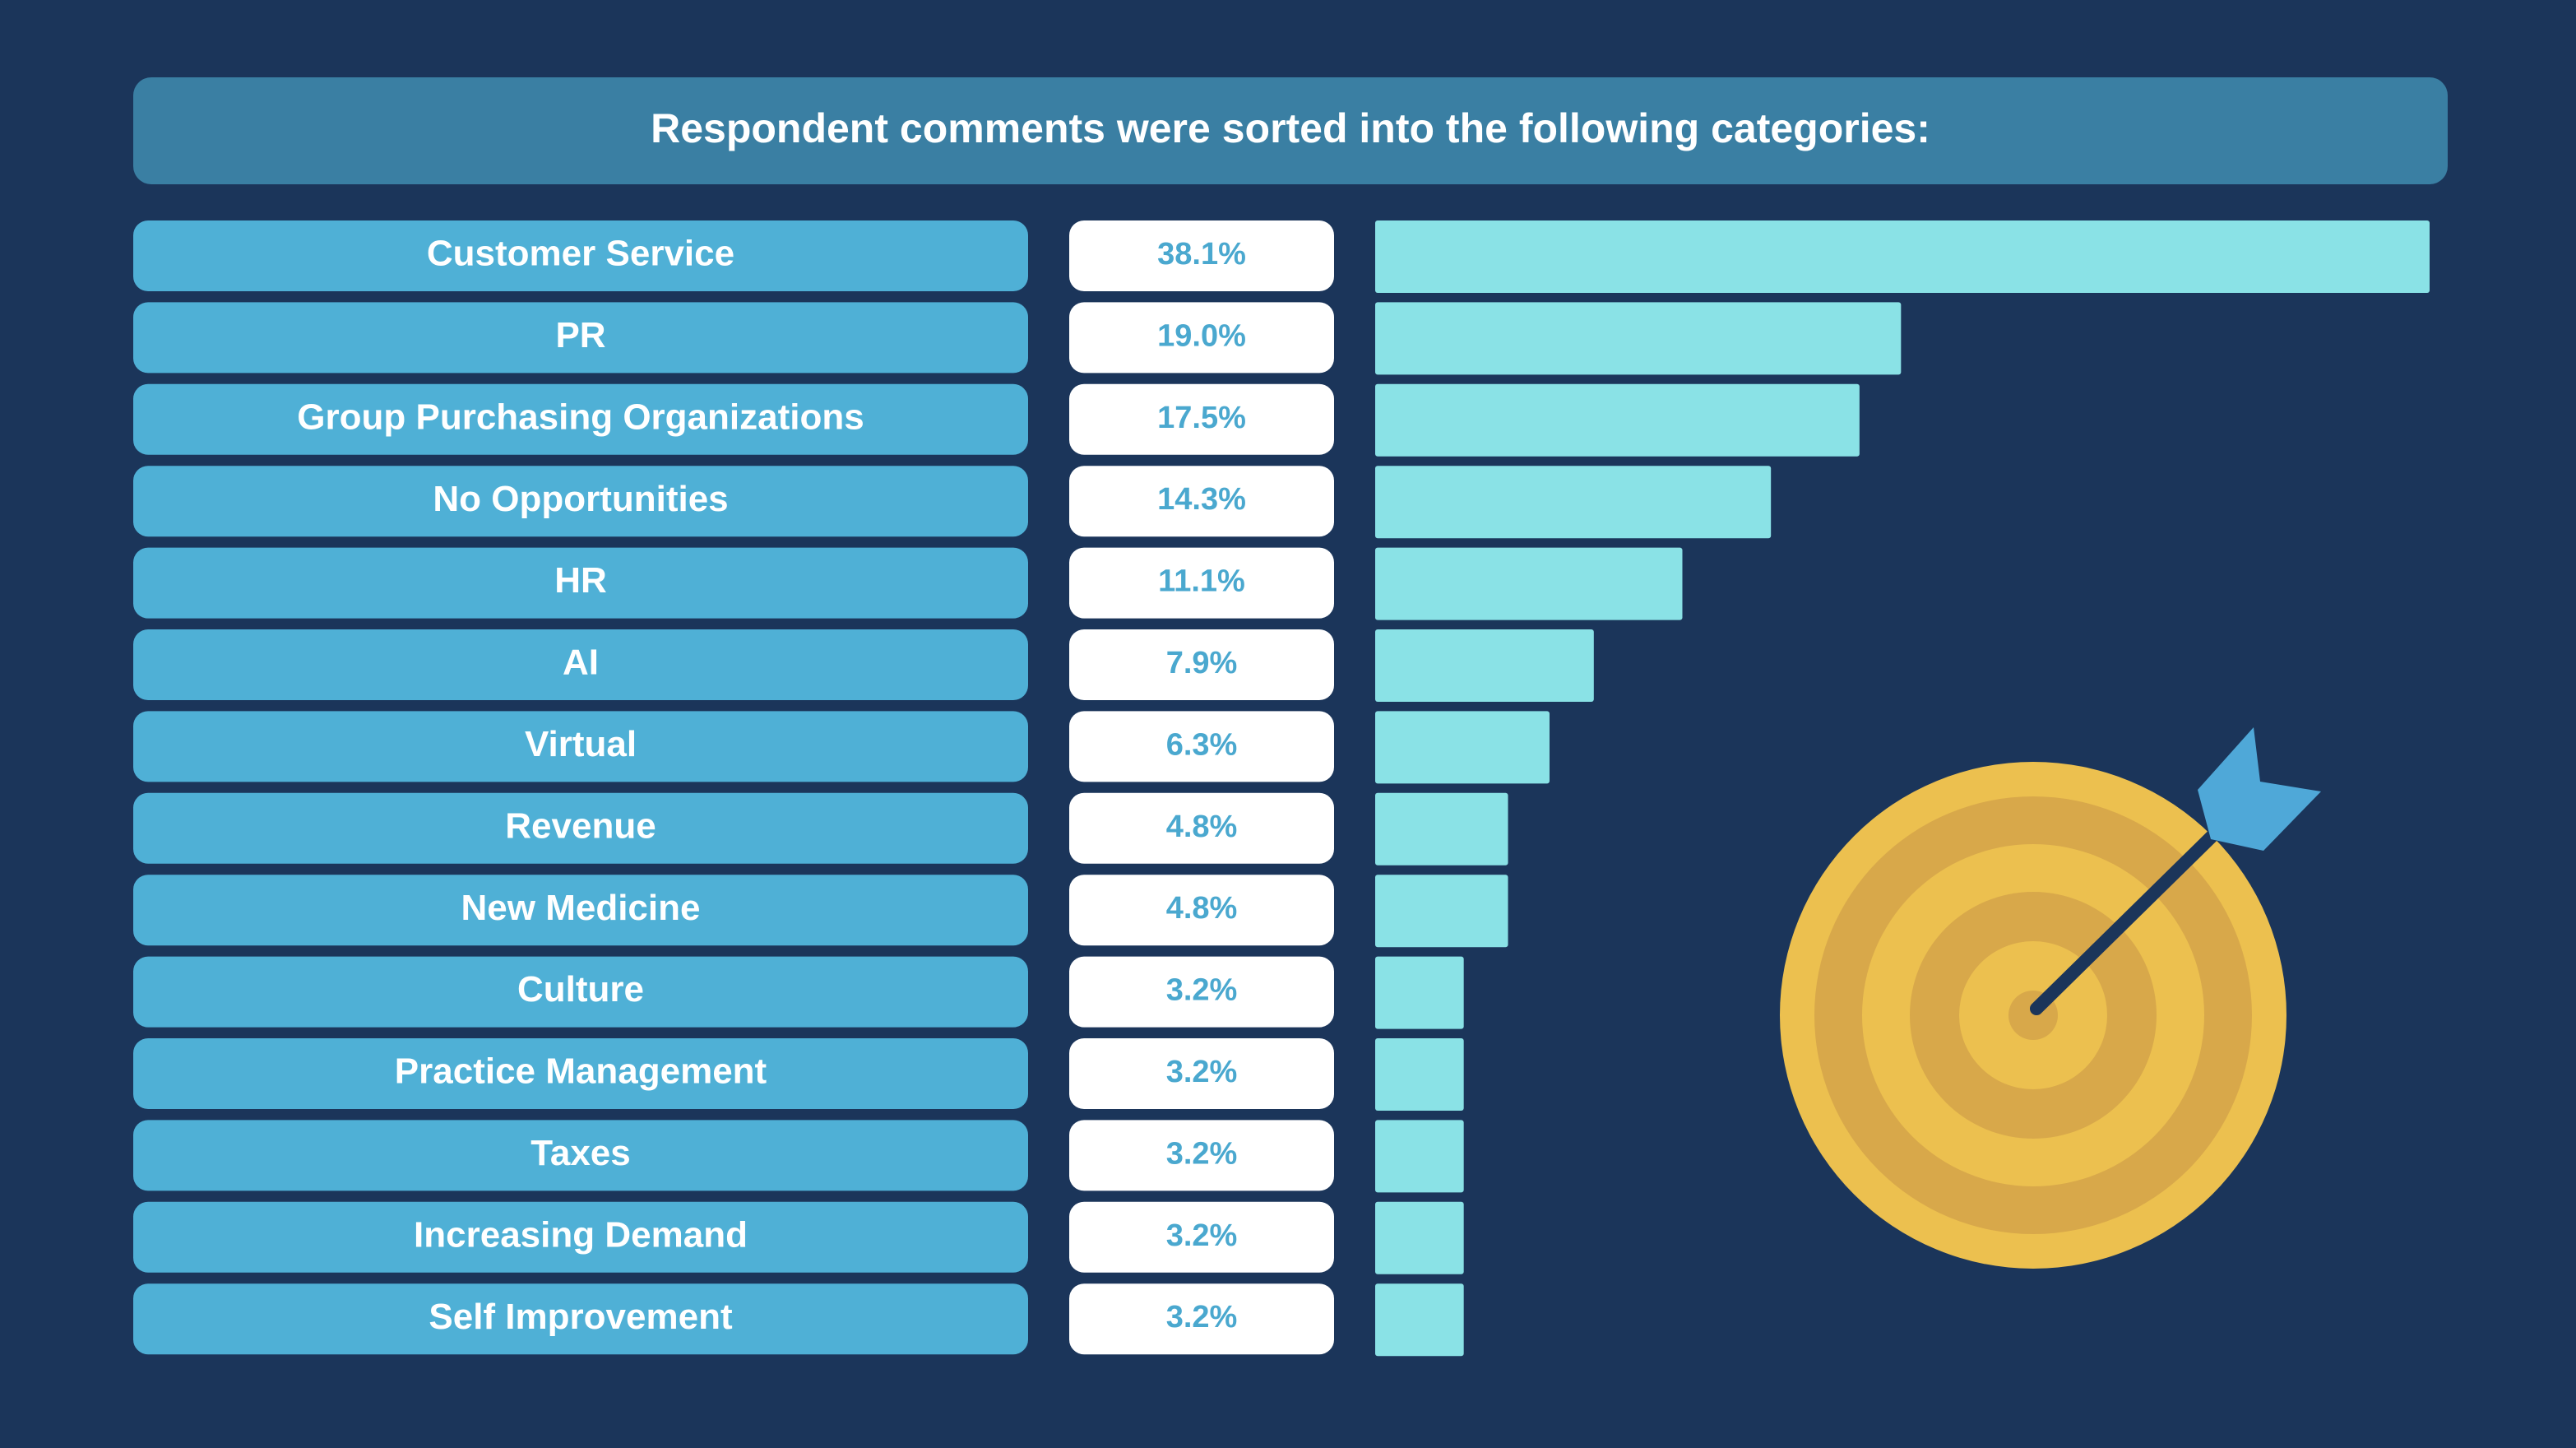  I want to click on category-label: New Medicine, so click(581, 908).